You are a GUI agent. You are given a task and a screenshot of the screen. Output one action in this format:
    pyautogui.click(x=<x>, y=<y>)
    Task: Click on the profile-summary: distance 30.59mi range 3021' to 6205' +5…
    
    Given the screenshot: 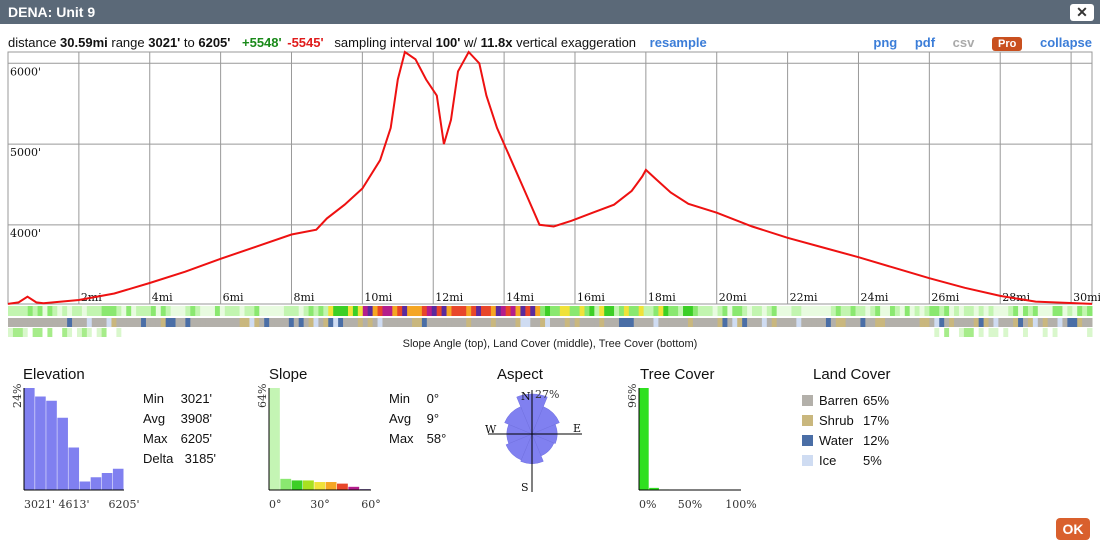 What is the action you would take?
    pyautogui.click(x=357, y=44)
    